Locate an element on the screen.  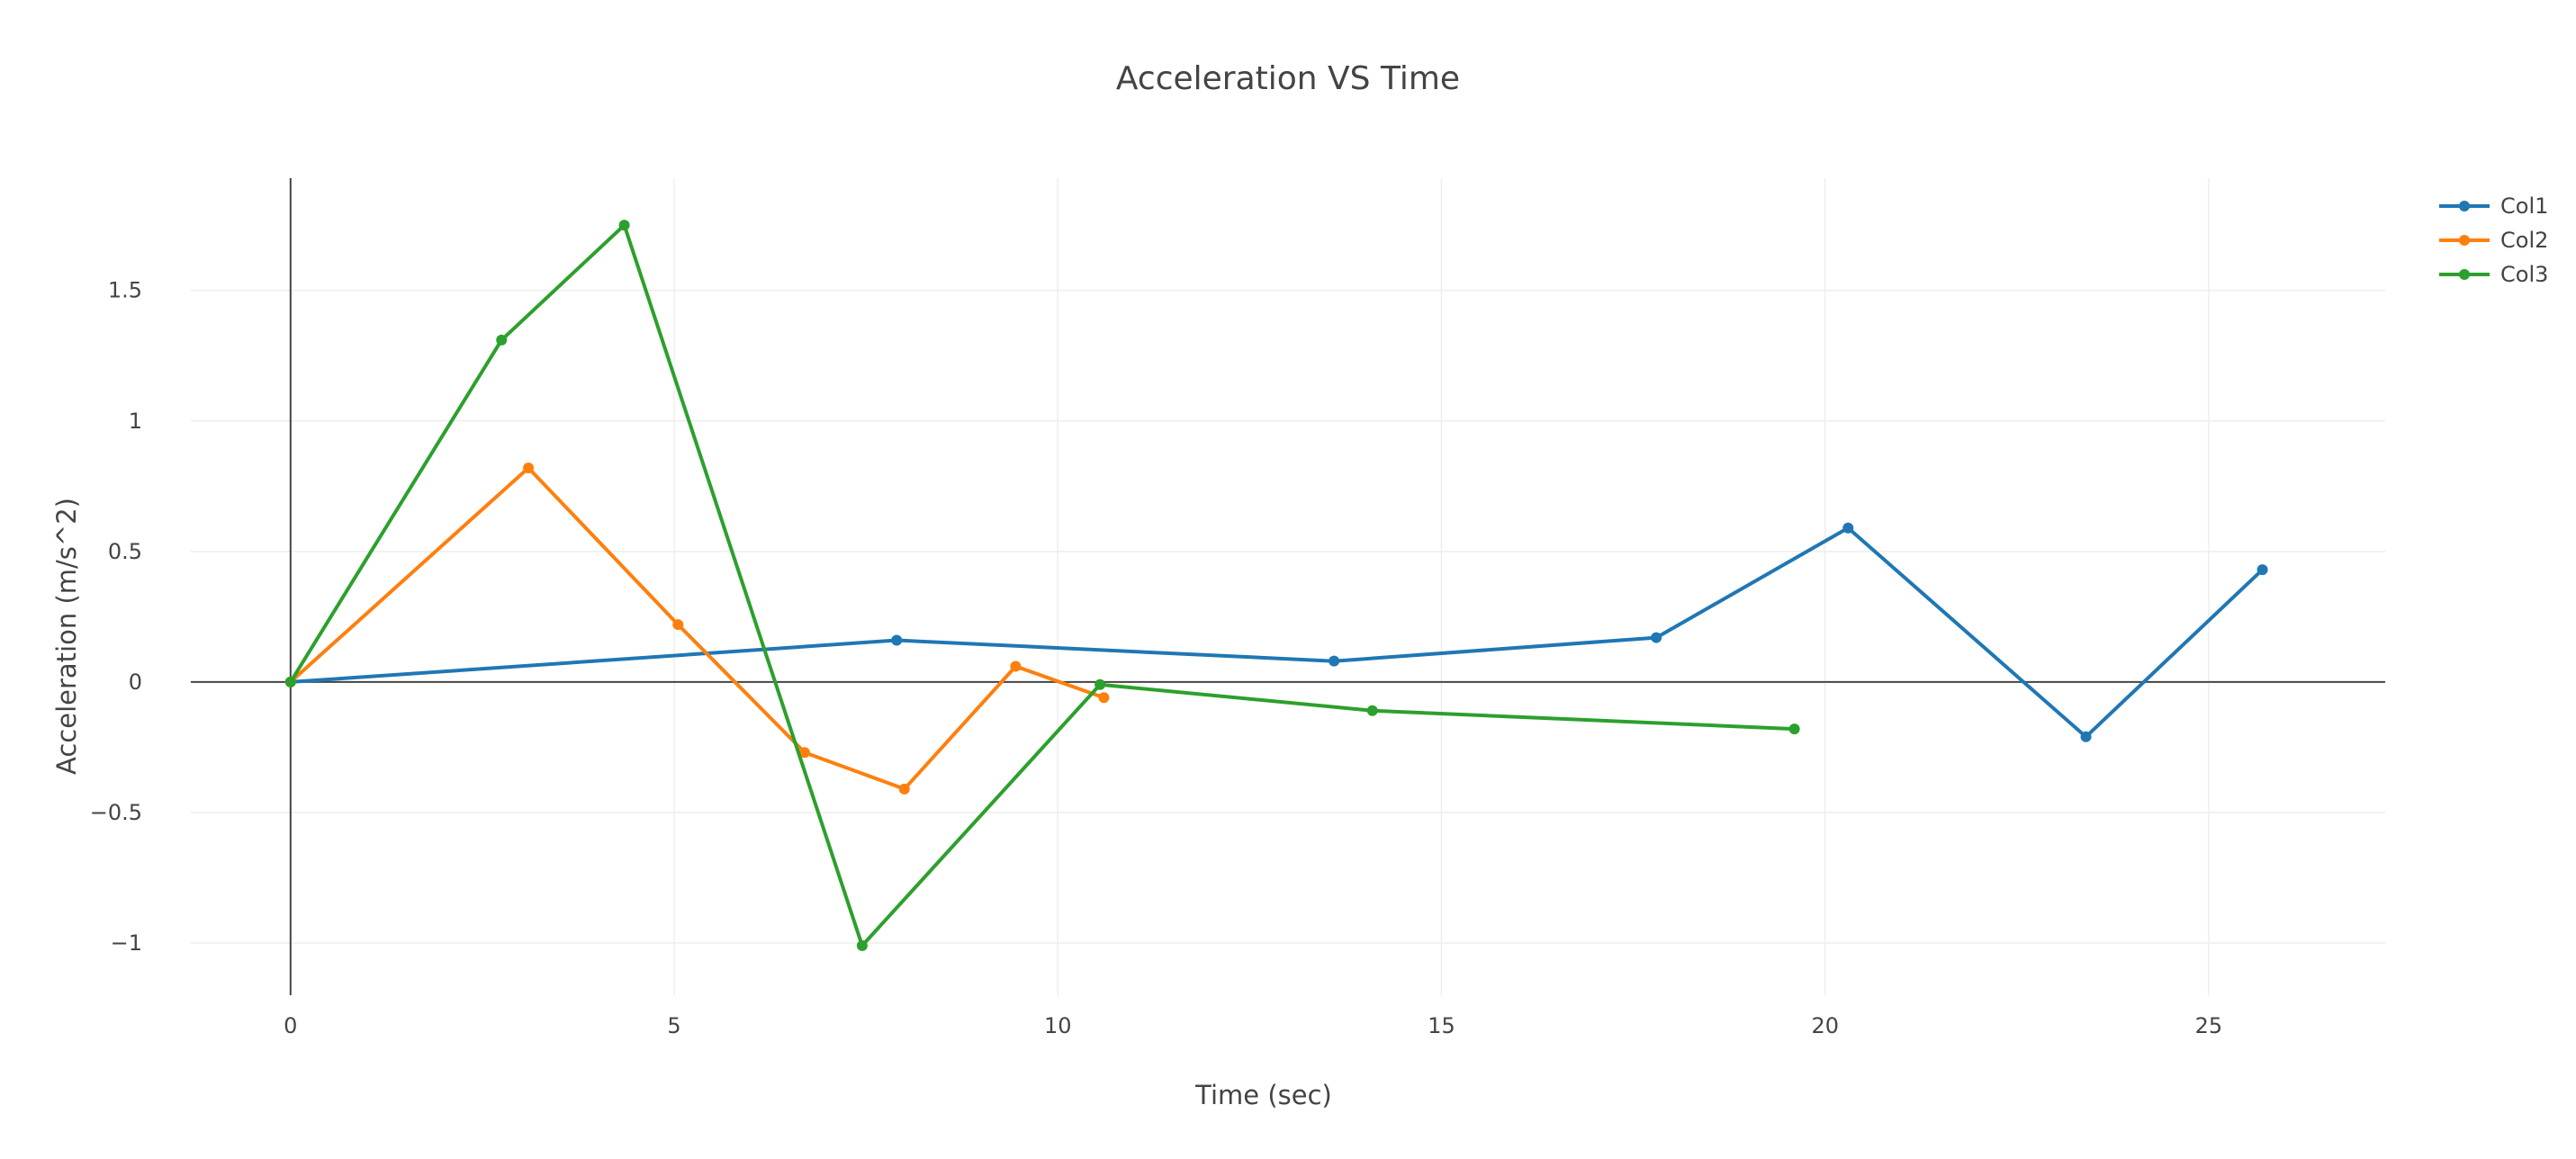
x-tick-label: 10 is located at coordinates (1058, 1026).